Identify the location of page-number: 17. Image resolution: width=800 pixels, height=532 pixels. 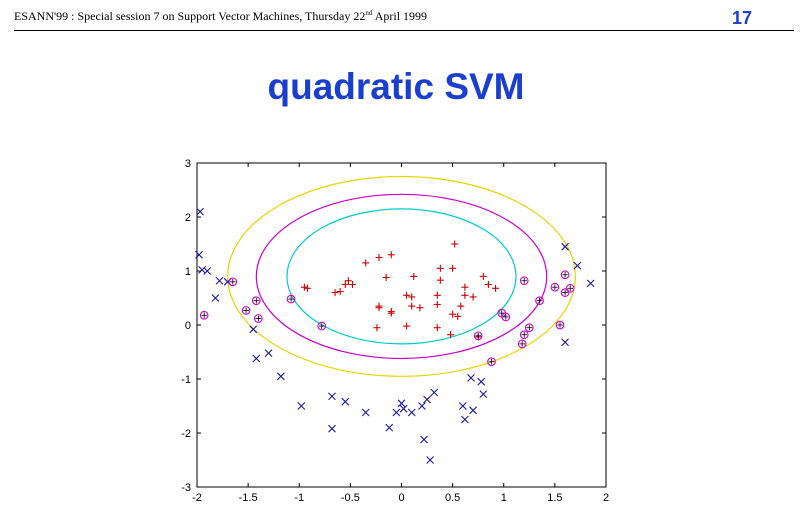
(741, 18).